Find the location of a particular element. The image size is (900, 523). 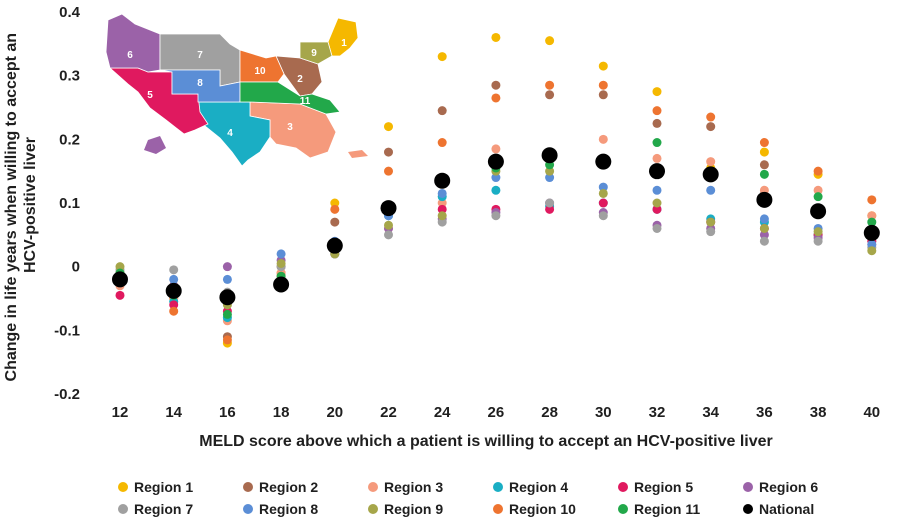

legend-item: Region 3 is located at coordinates (430, 487).